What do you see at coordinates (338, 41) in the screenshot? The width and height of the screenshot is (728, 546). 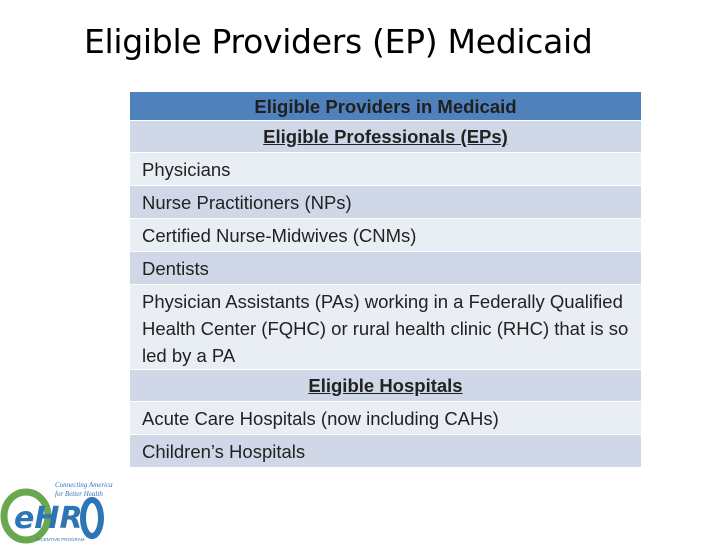 I see `slide-title: Eligible Providers (EP) Medicaid` at bounding box center [338, 41].